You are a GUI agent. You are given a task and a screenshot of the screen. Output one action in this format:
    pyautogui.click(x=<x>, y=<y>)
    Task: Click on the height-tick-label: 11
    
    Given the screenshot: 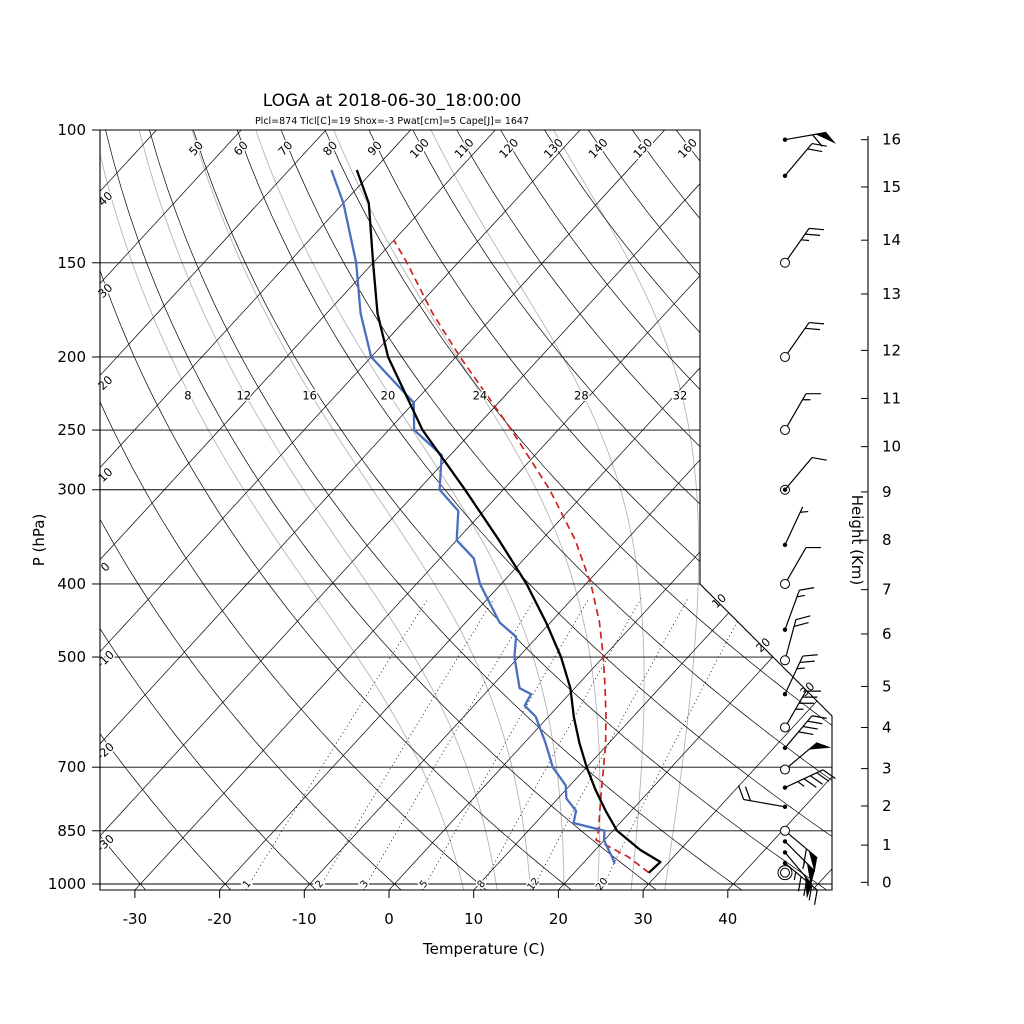 What is the action you would take?
    pyautogui.click(x=891, y=398)
    